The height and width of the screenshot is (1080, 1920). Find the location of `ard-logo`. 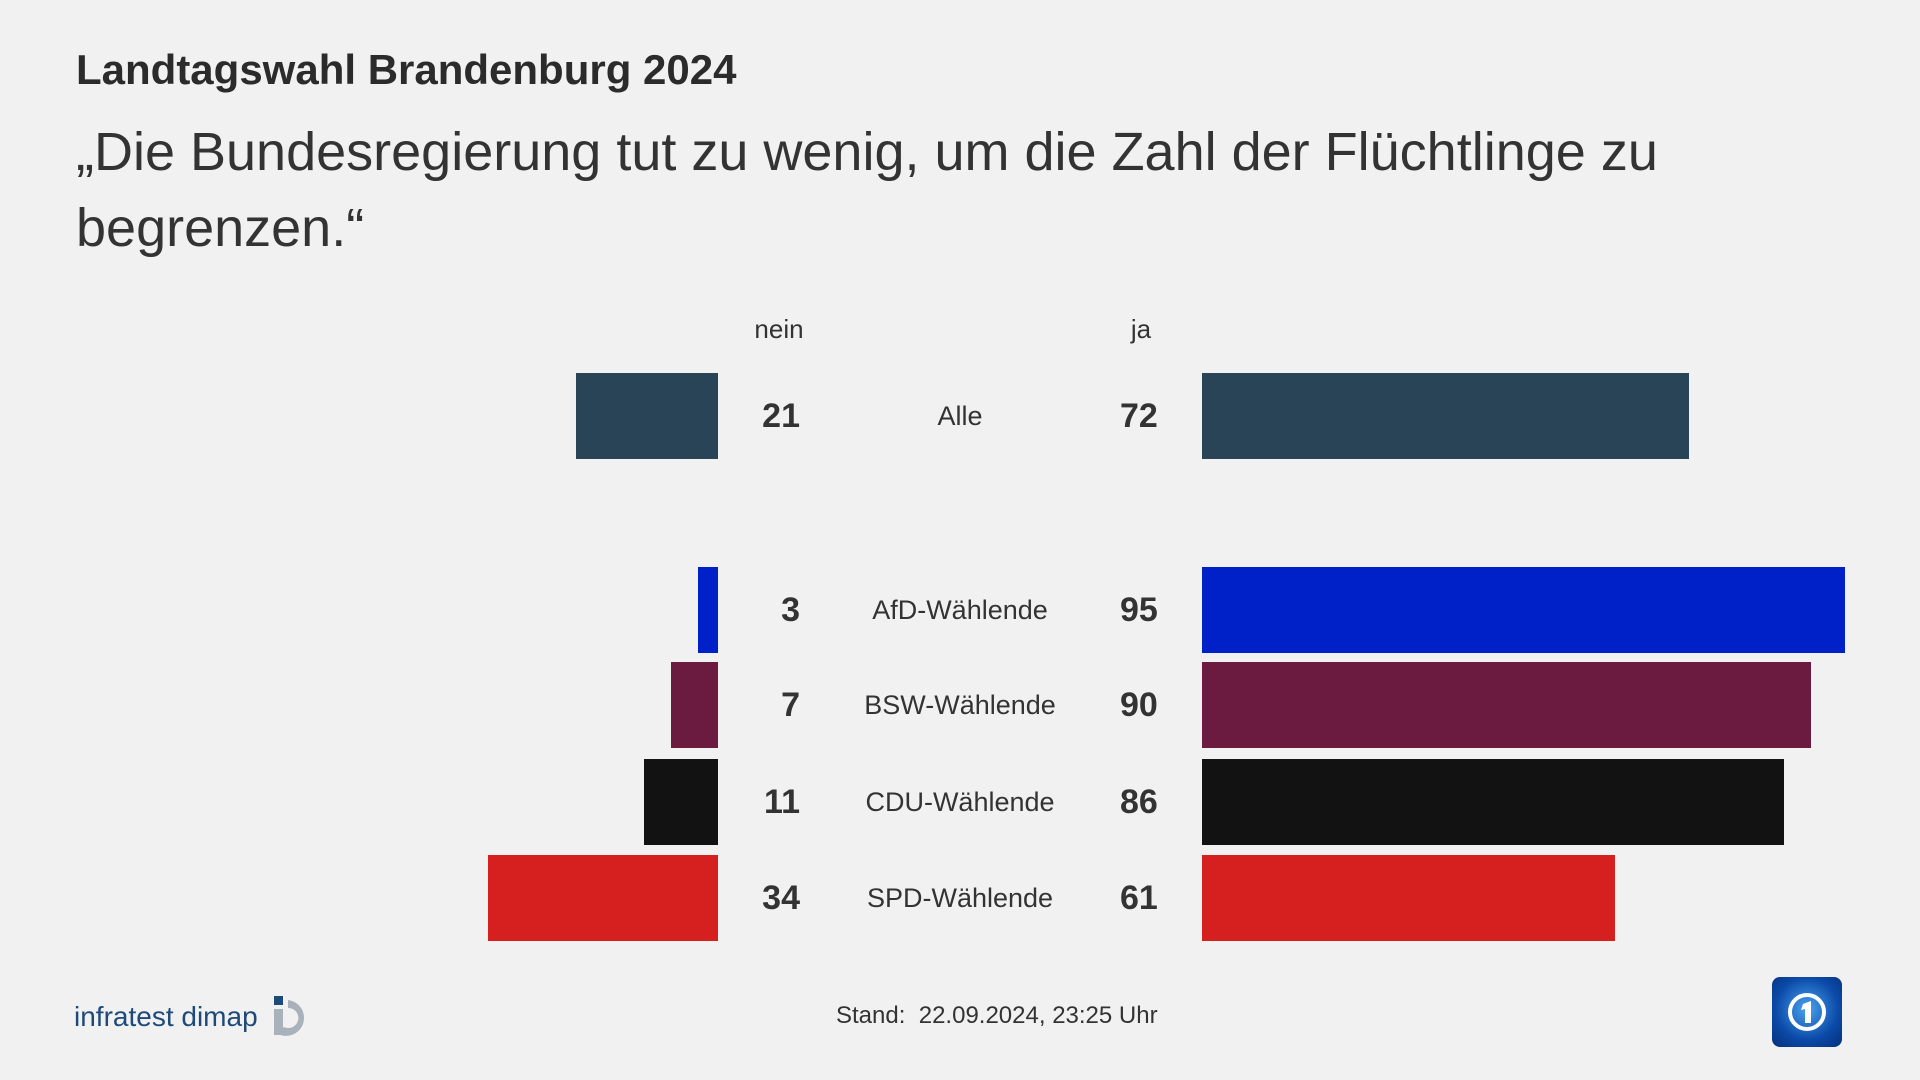

ard-logo is located at coordinates (1807, 1012).